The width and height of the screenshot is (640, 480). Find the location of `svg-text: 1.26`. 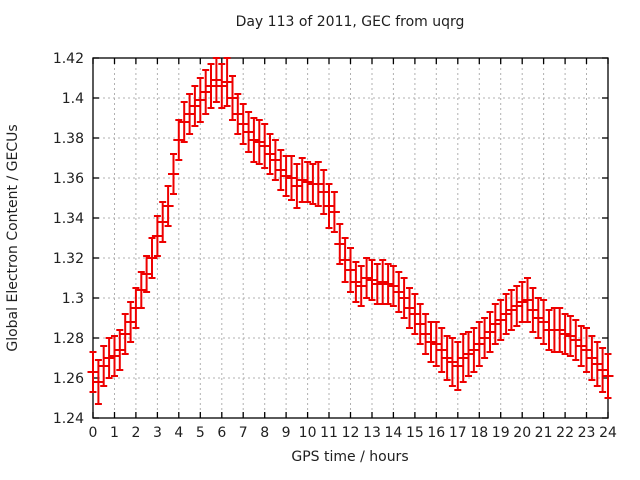

svg-text: 1.26 is located at coordinates (68, 379).